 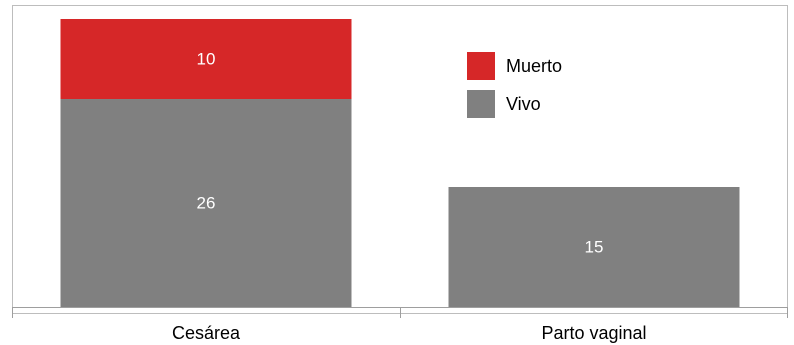 I want to click on legend-swatch-muerto, so click(x=481, y=66).